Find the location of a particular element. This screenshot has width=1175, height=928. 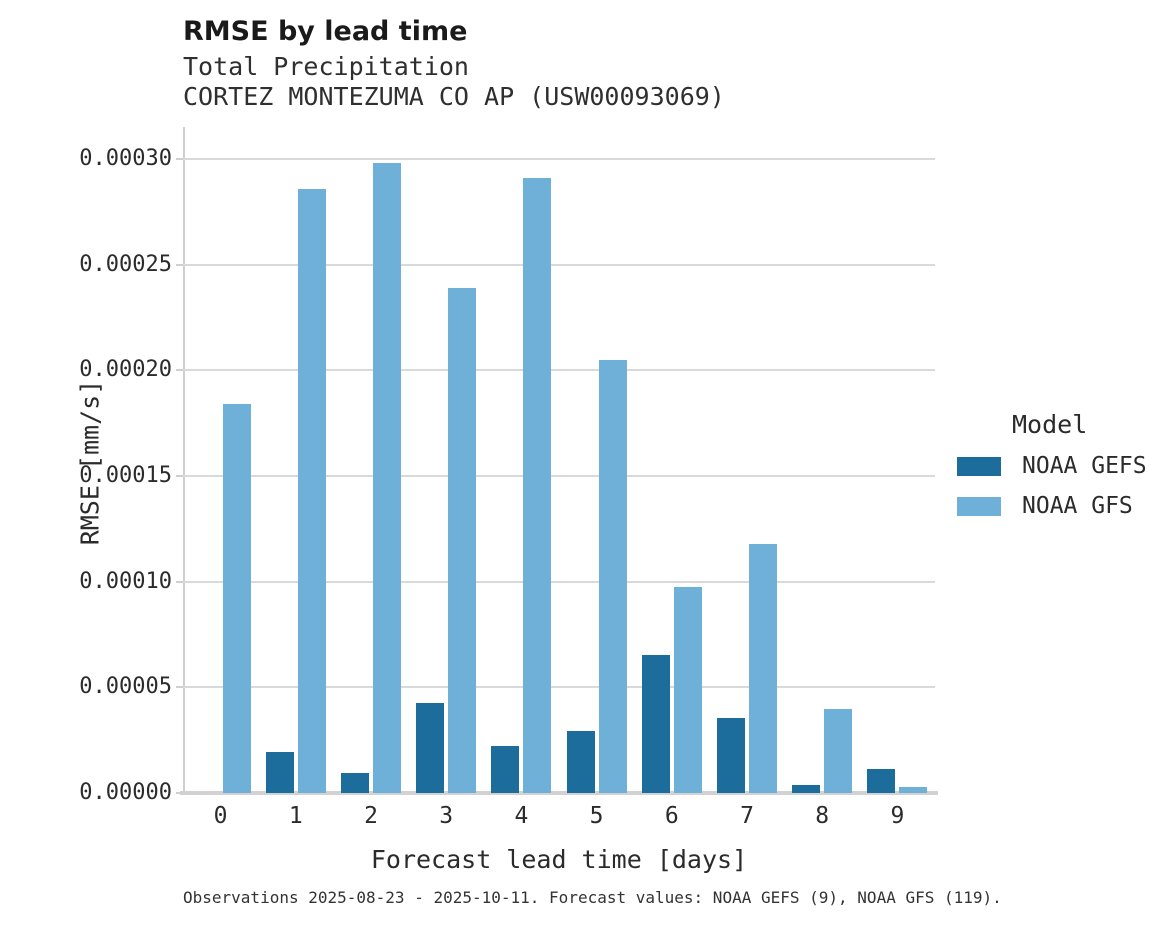

x-tick-label: 0 is located at coordinates (220, 816).